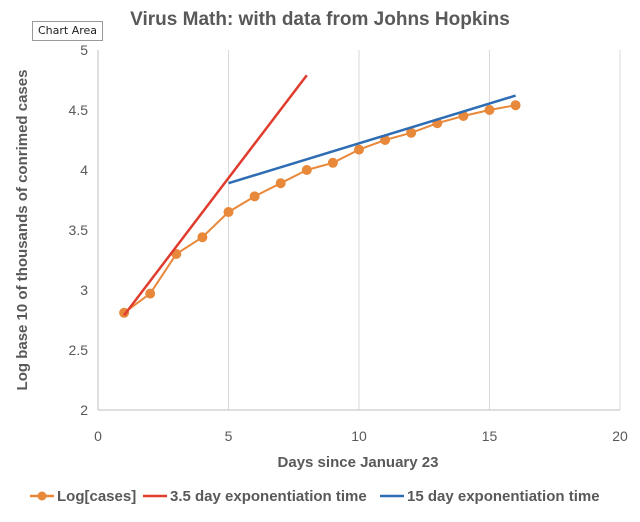 The image size is (640, 522). Describe the element at coordinates (79, 350) in the screenshot. I see `y-tick-label: 2.5` at that location.